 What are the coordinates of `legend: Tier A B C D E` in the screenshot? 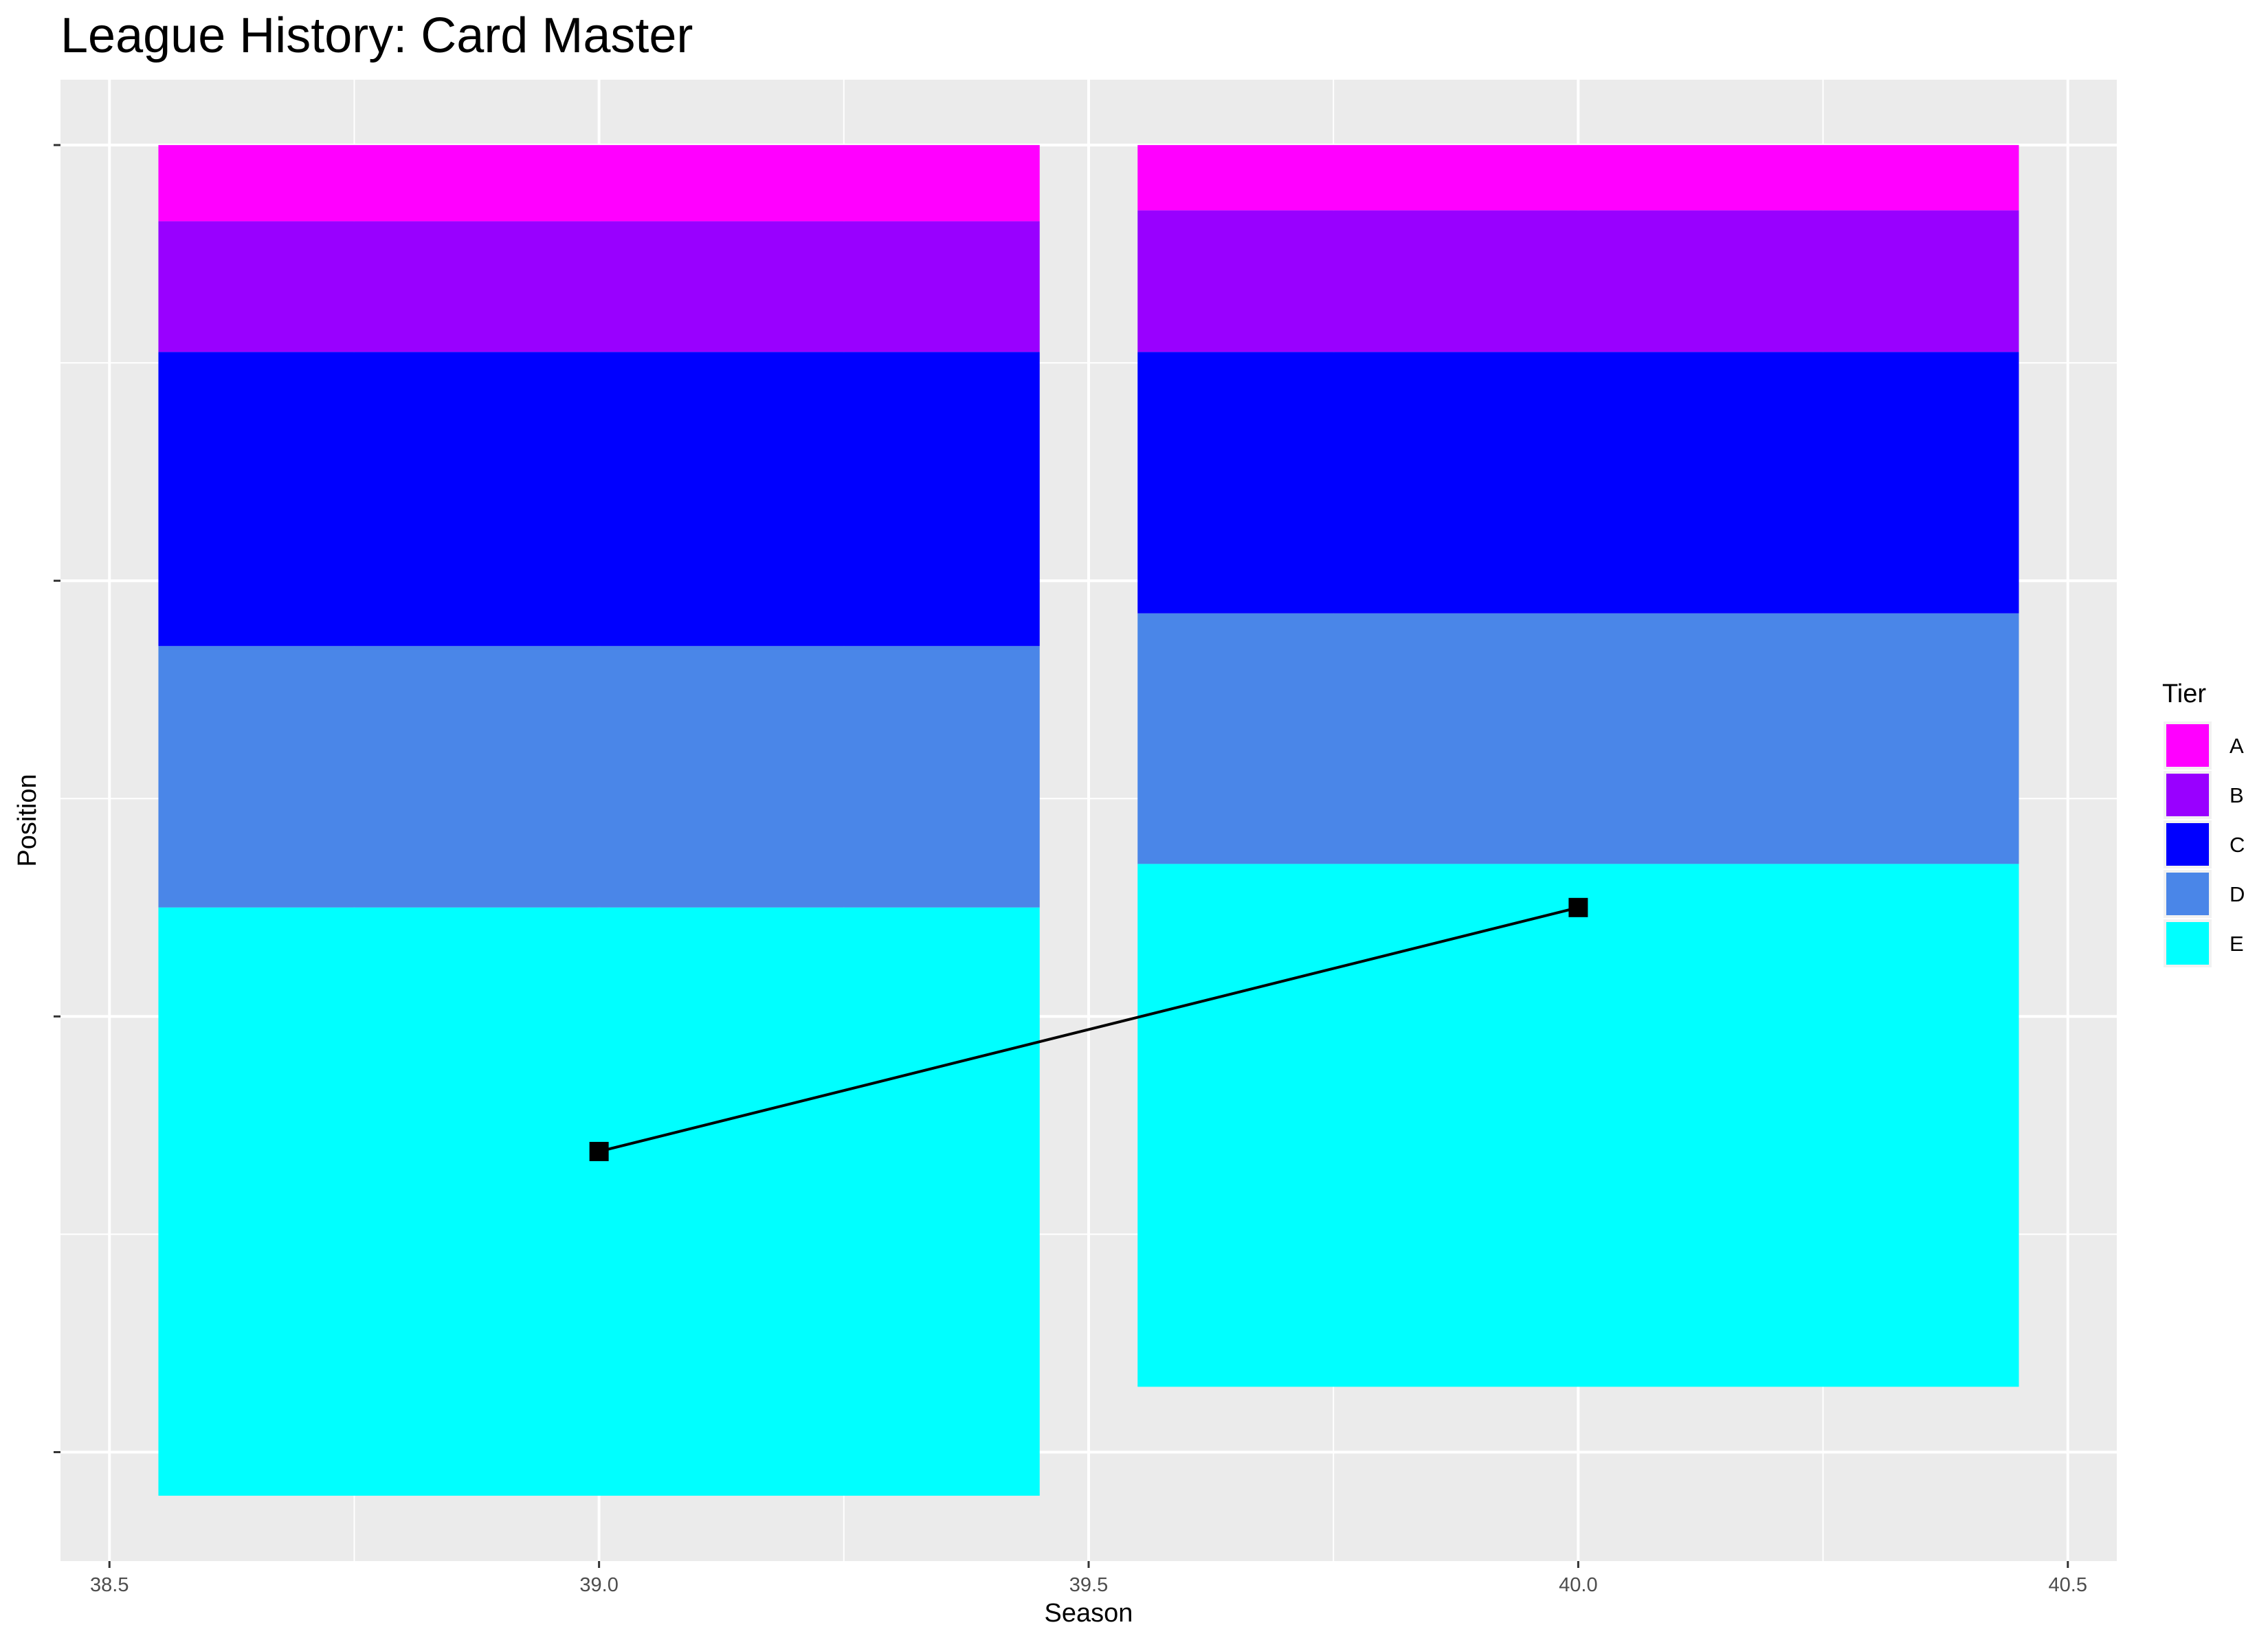 It's located at (2203, 823).